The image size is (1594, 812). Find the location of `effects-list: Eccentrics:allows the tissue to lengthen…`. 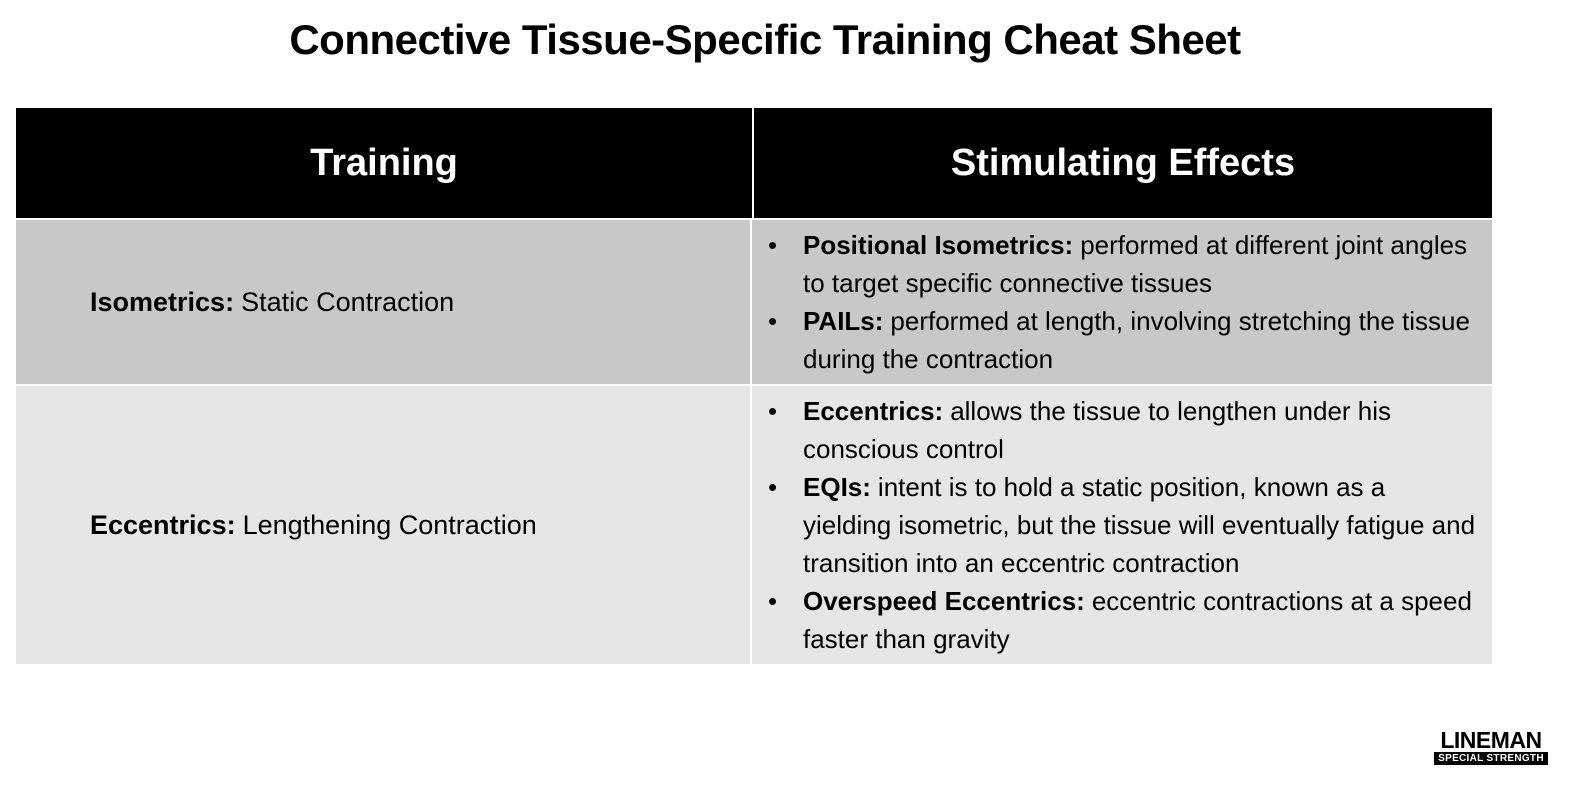

effects-list: Eccentrics:allows the tissue to lengthen… is located at coordinates (1122, 525).